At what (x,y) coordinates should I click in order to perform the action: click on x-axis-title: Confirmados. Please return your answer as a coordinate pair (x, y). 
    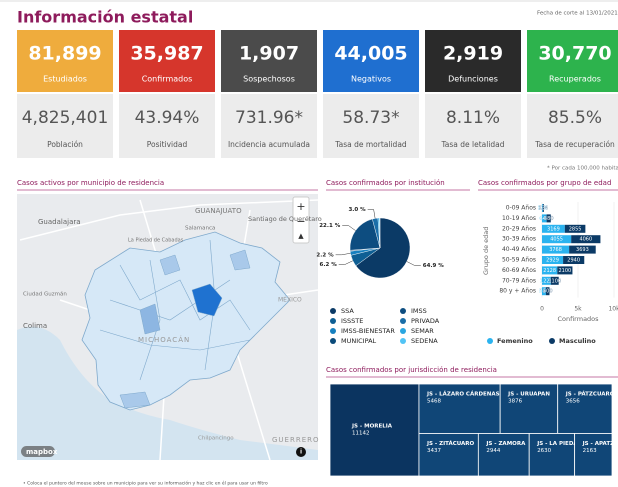
    Looking at the image, I should click on (578, 319).